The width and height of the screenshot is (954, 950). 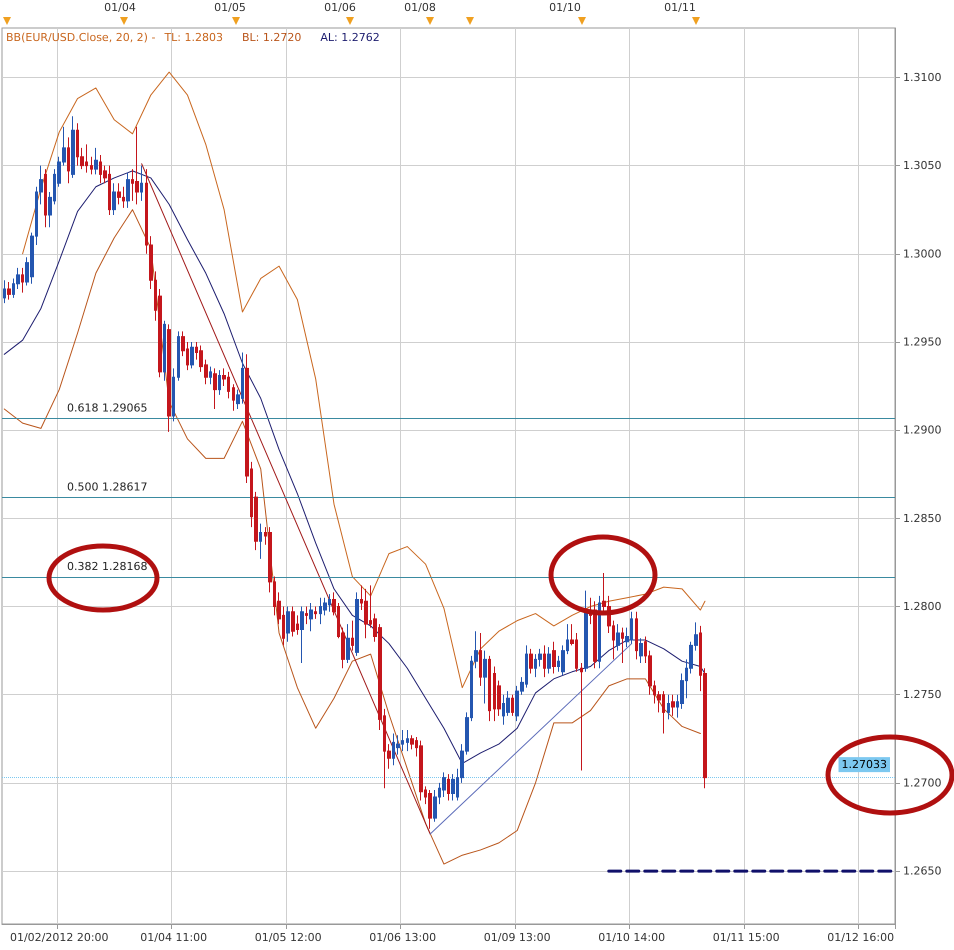 What do you see at coordinates (922, 253) in the screenshot?
I see `y-tick-label: 1.3000` at bounding box center [922, 253].